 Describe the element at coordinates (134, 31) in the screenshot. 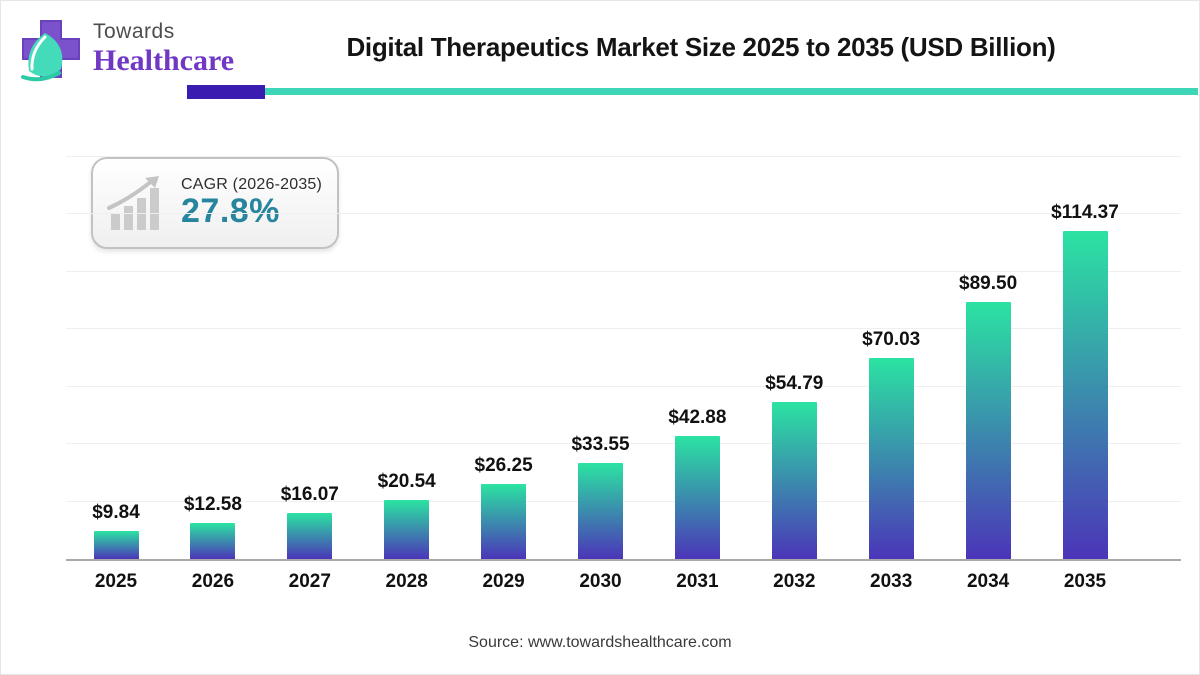

I see `brand-name-towards: Towards` at that location.